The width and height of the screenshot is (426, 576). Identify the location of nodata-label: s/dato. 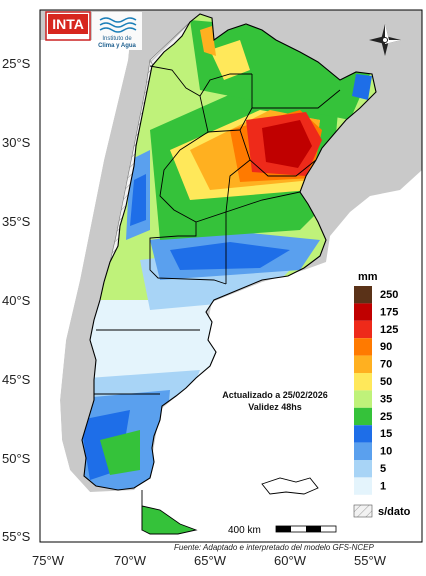
(394, 512).